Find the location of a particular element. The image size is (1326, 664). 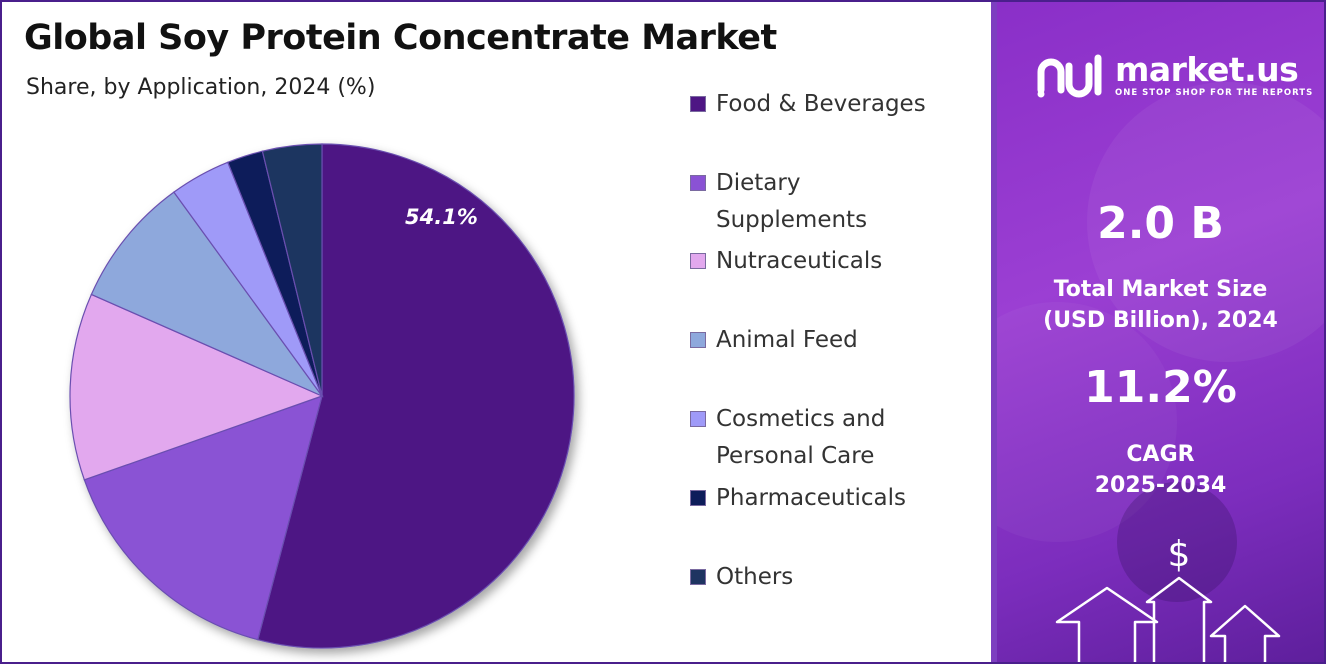

brand-tagline: ONE STOP SHOP FOR THE REPORTS is located at coordinates (1214, 93).